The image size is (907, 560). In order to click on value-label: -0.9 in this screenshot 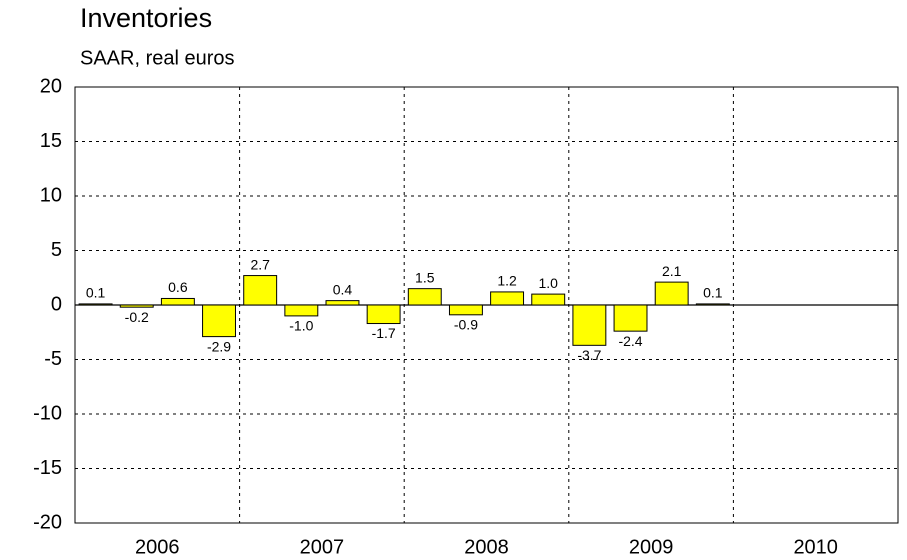, I will do `click(466, 325)`.